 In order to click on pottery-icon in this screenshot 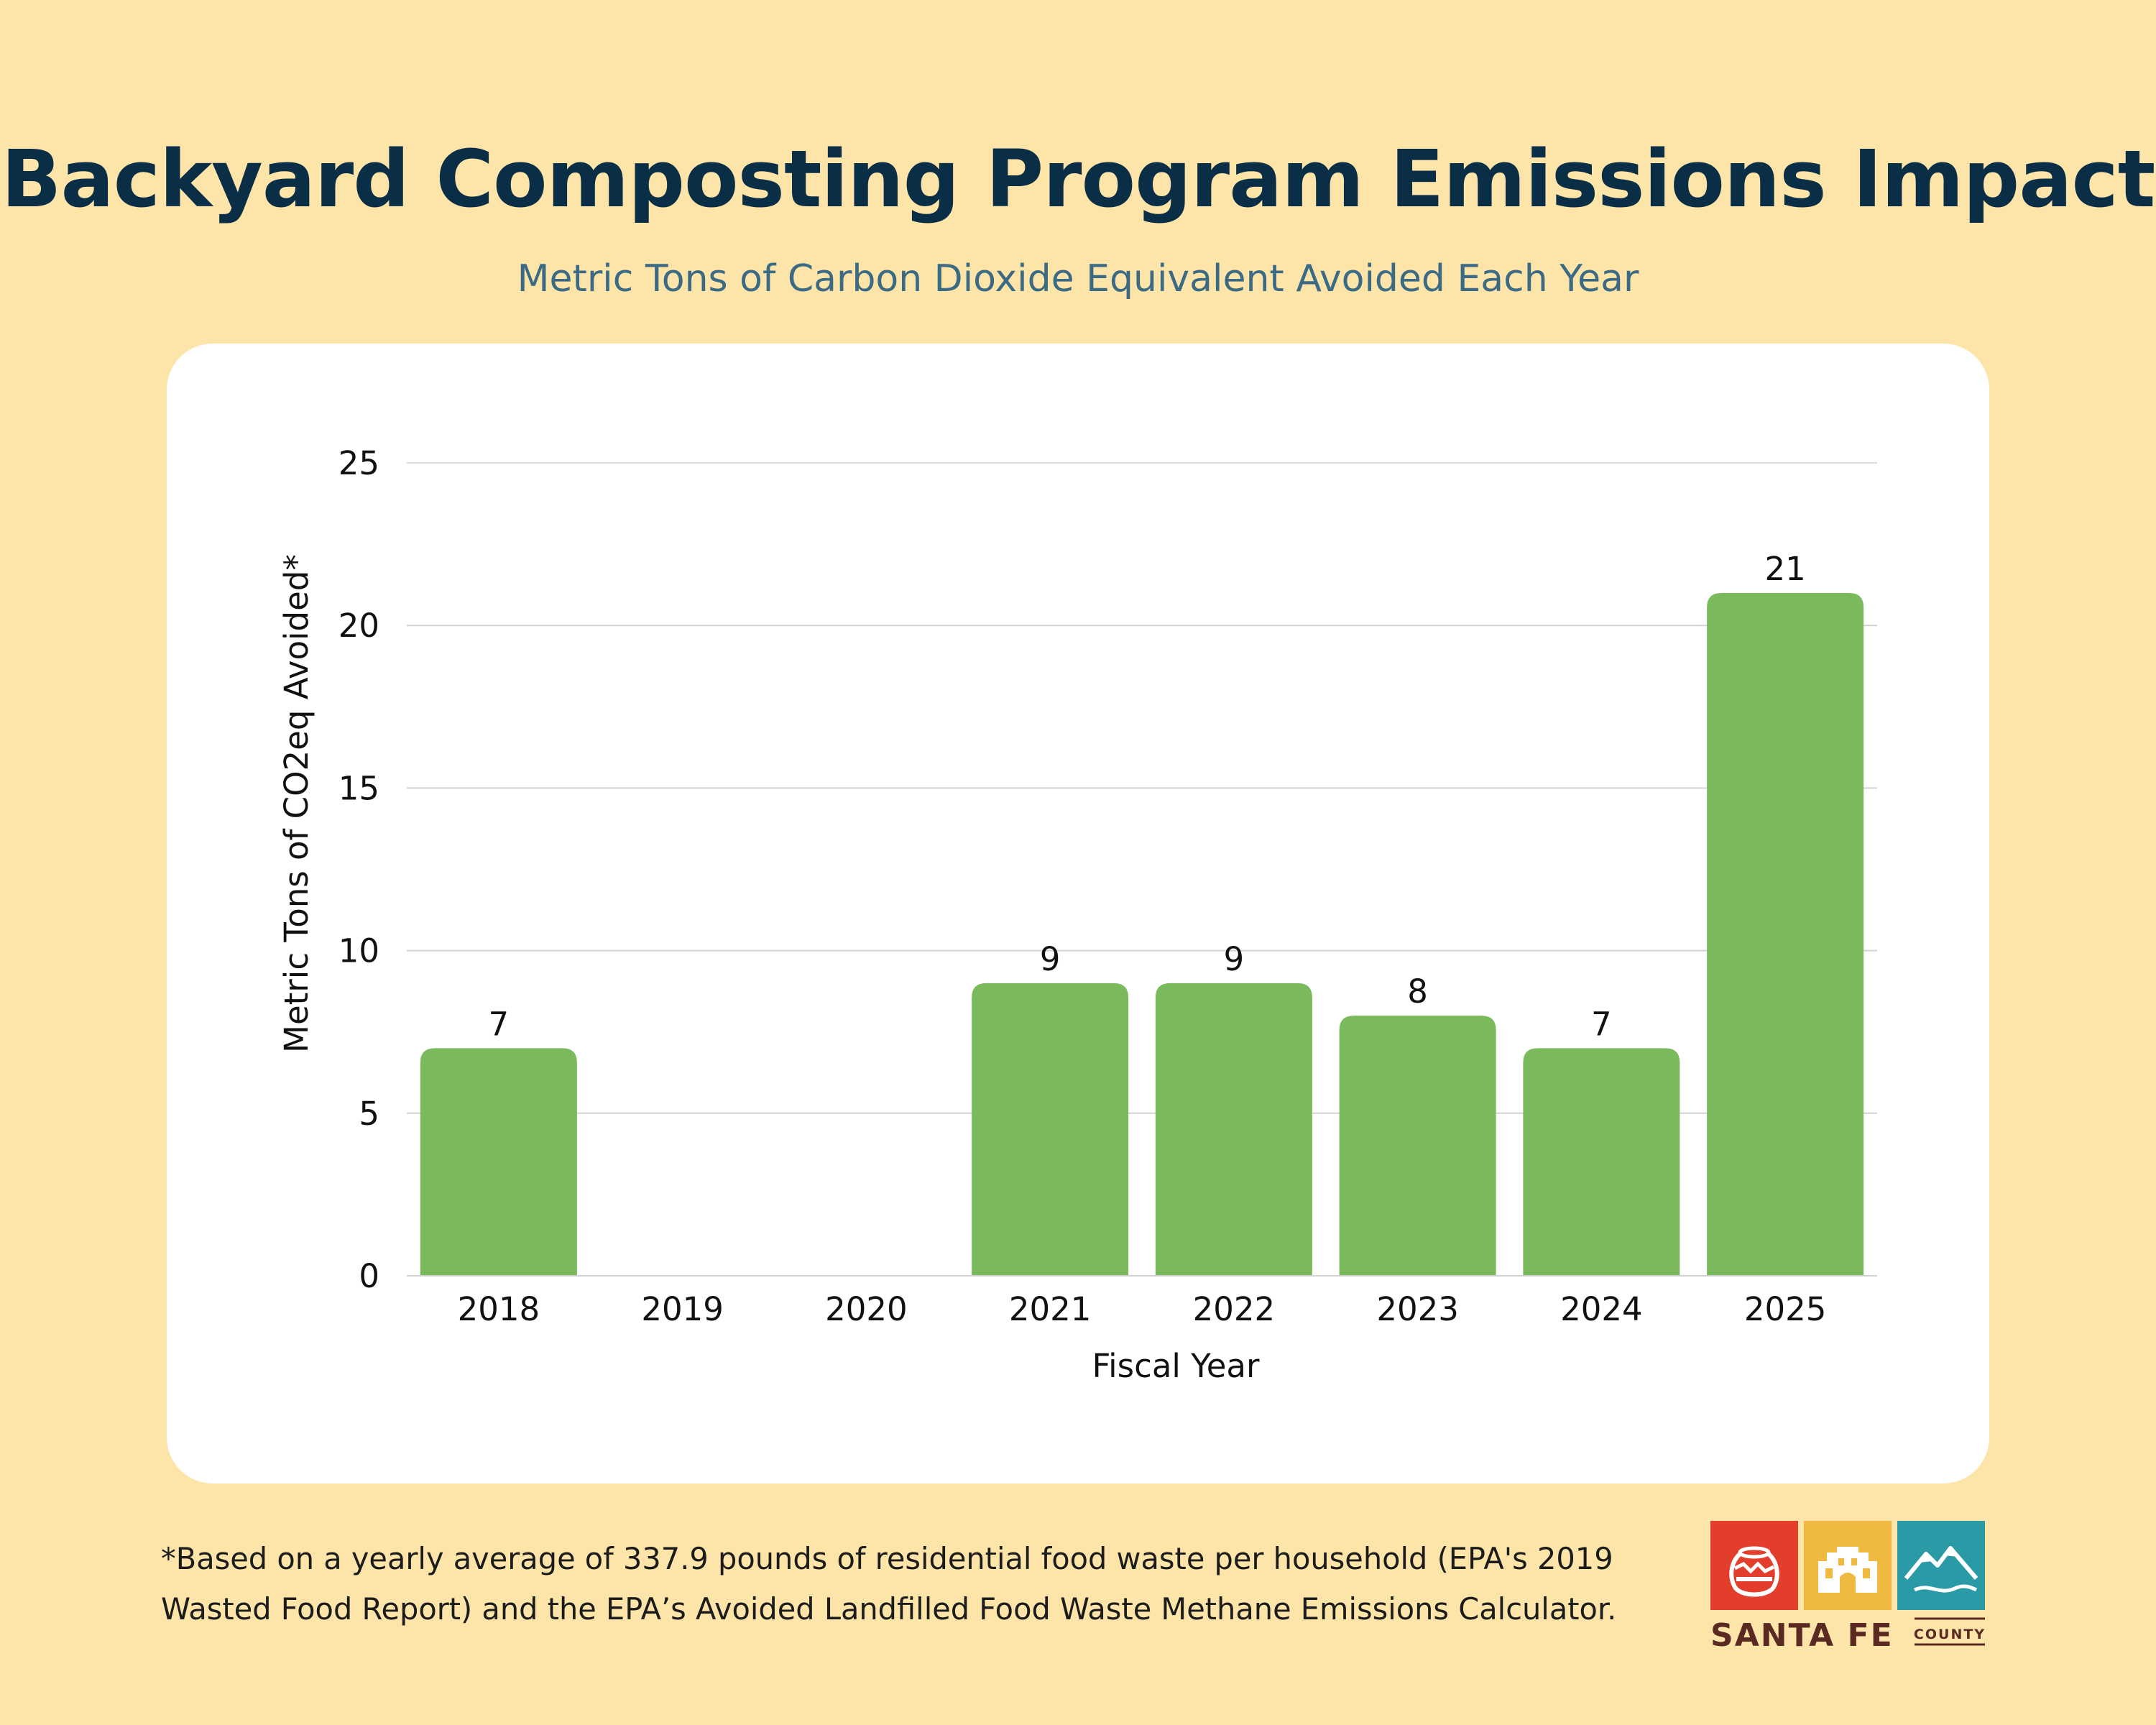, I will do `click(1754, 1565)`.